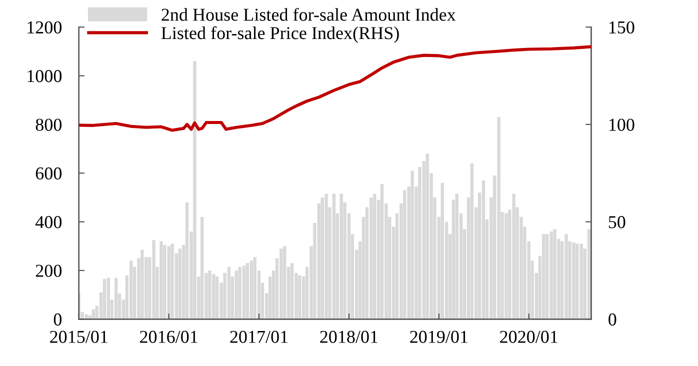  What do you see at coordinates (259, 336) in the screenshot?
I see `x-tick-label: 2017/01` at bounding box center [259, 336].